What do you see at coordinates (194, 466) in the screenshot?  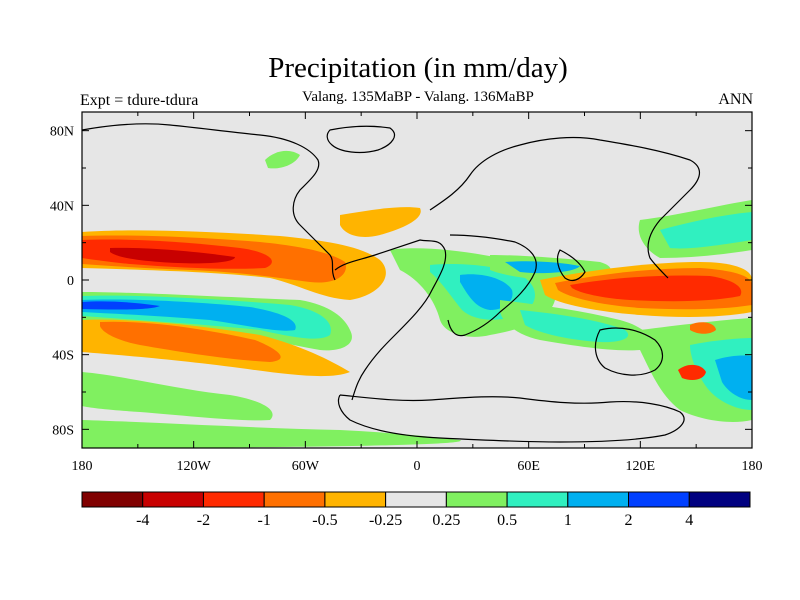 I see `lon-tick-label: 120W` at bounding box center [194, 466].